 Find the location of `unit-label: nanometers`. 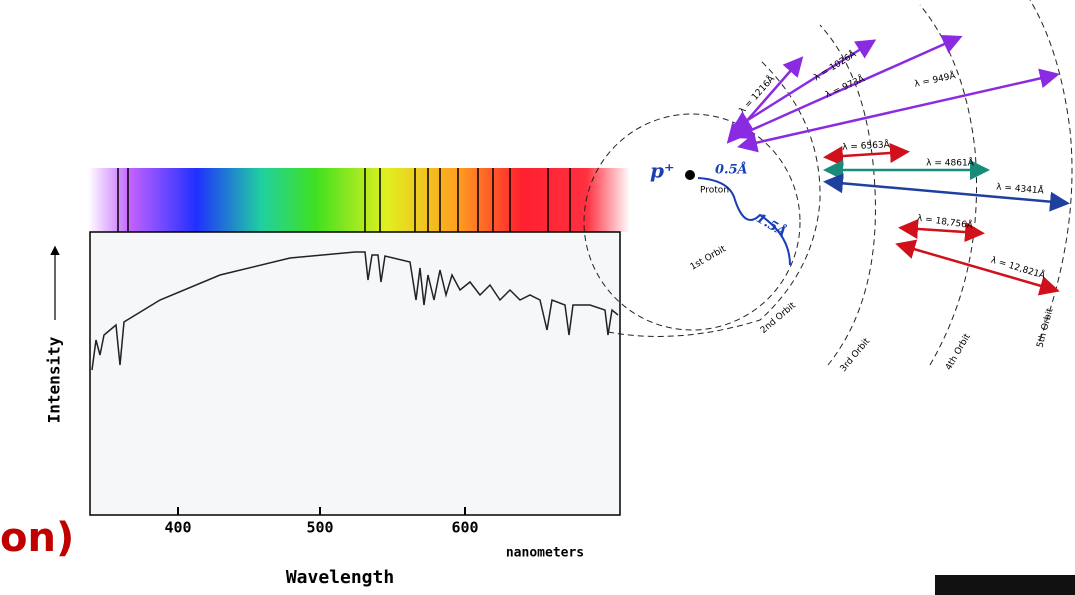

unit-label: nanometers is located at coordinates (545, 553).